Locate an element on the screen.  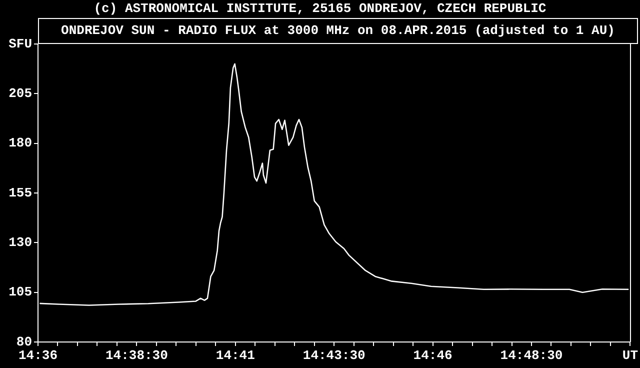
y-tick-label: 80 is located at coordinates (24, 342).